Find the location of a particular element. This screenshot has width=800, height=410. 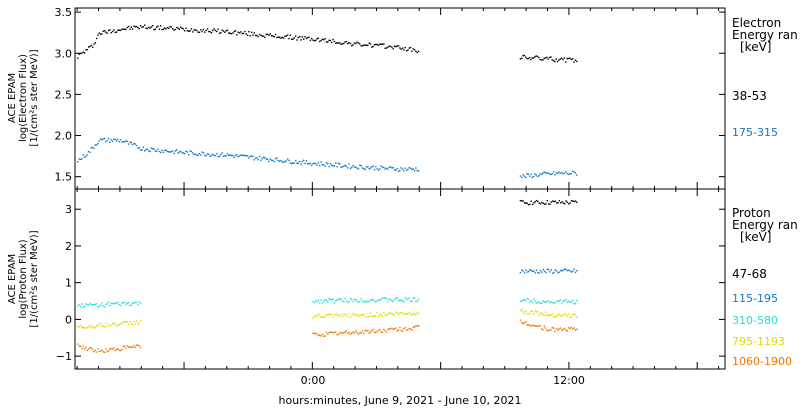

electron-legend-unit: [keV] is located at coordinates (755, 47).